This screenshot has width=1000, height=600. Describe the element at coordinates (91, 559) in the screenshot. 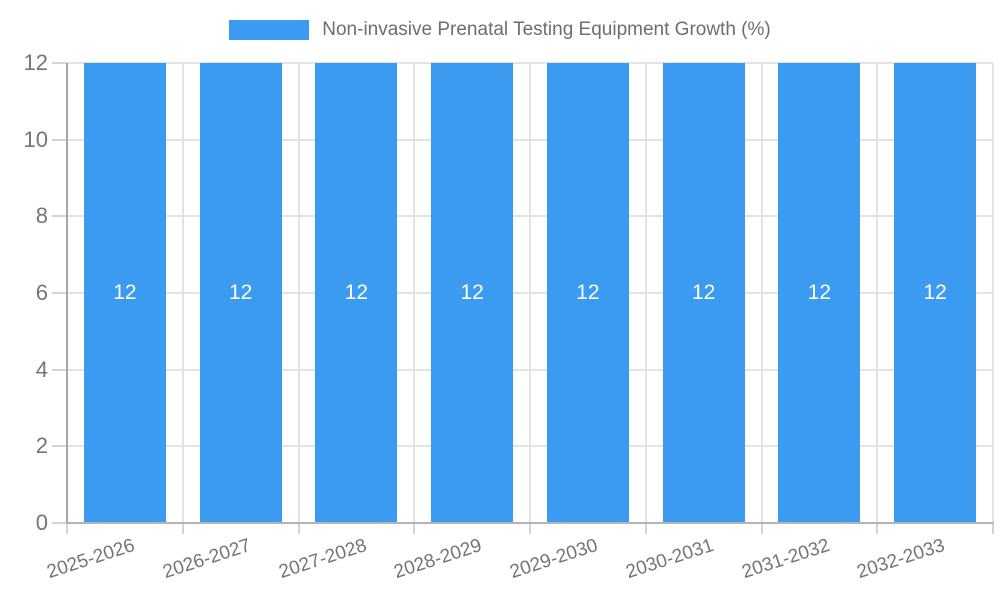

I see `x-tick-label: 2025-2026` at that location.